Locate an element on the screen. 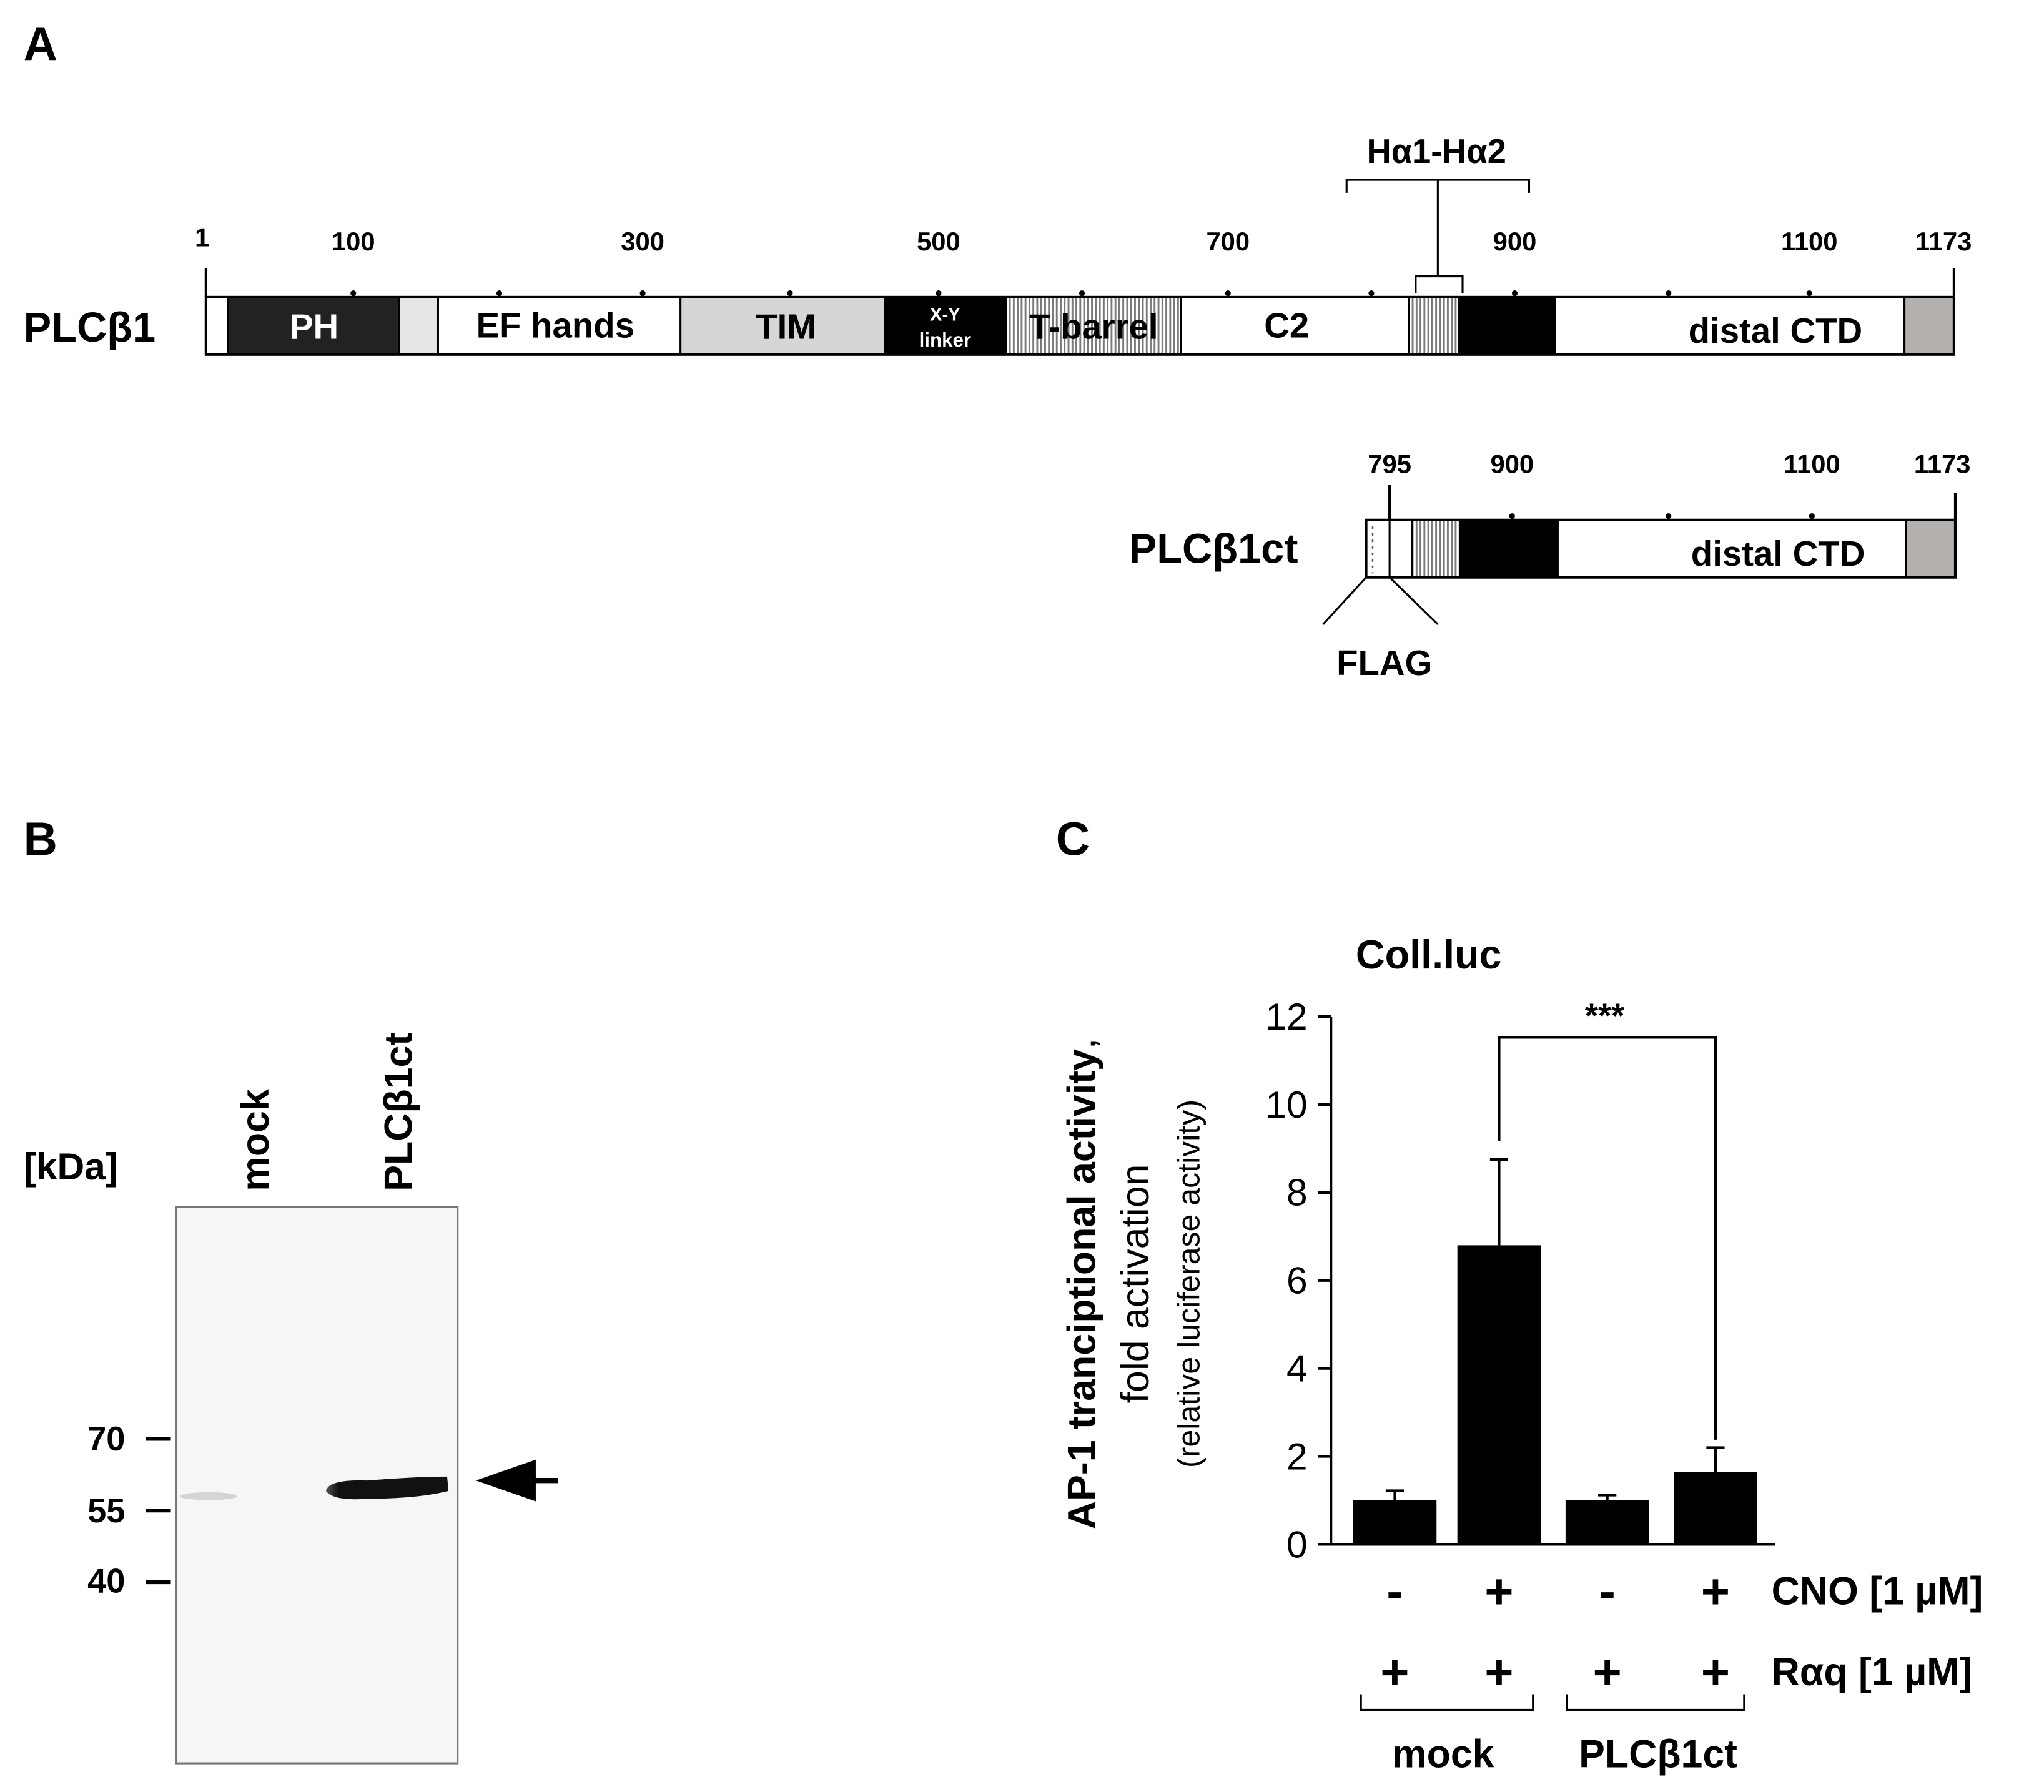  ct-num-1100: 1100 is located at coordinates (1812, 464).